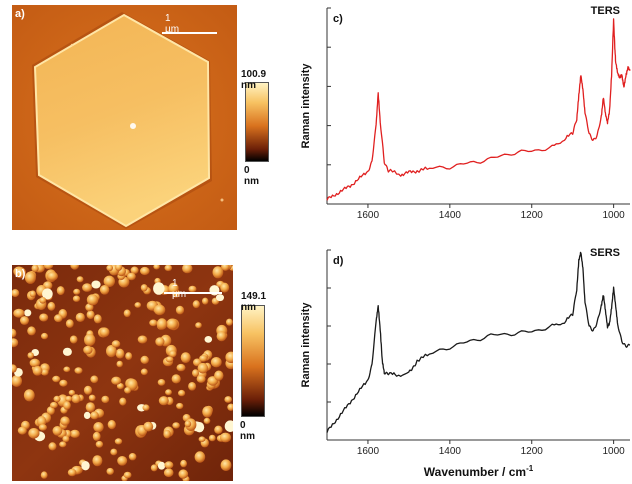  Describe the element at coordinates (532, 451) in the screenshot. I see `sers-x-tick-label: 1200` at that location.